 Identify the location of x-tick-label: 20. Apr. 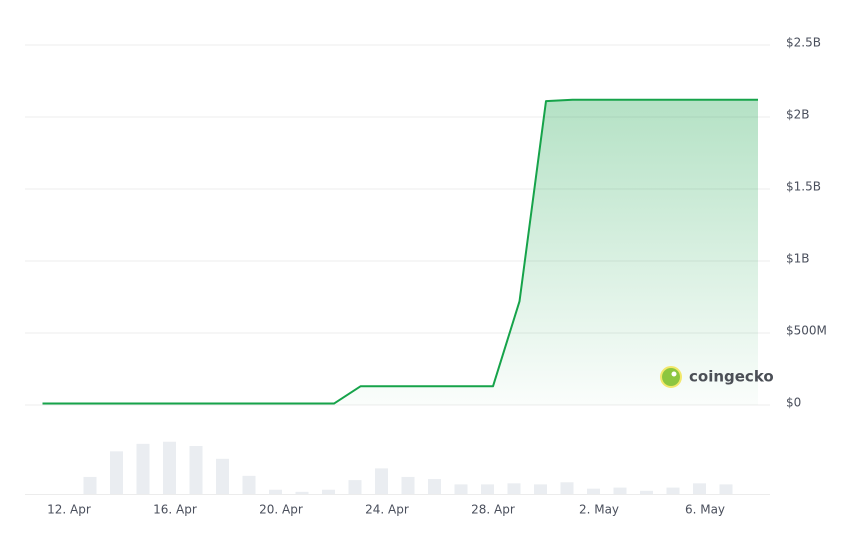
(281, 510).